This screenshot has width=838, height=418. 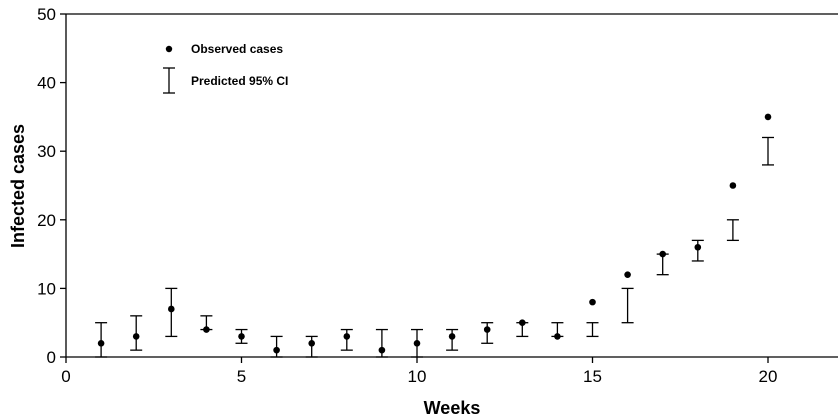 What do you see at coordinates (169, 80) in the screenshot?
I see `legend-ci-marker` at bounding box center [169, 80].